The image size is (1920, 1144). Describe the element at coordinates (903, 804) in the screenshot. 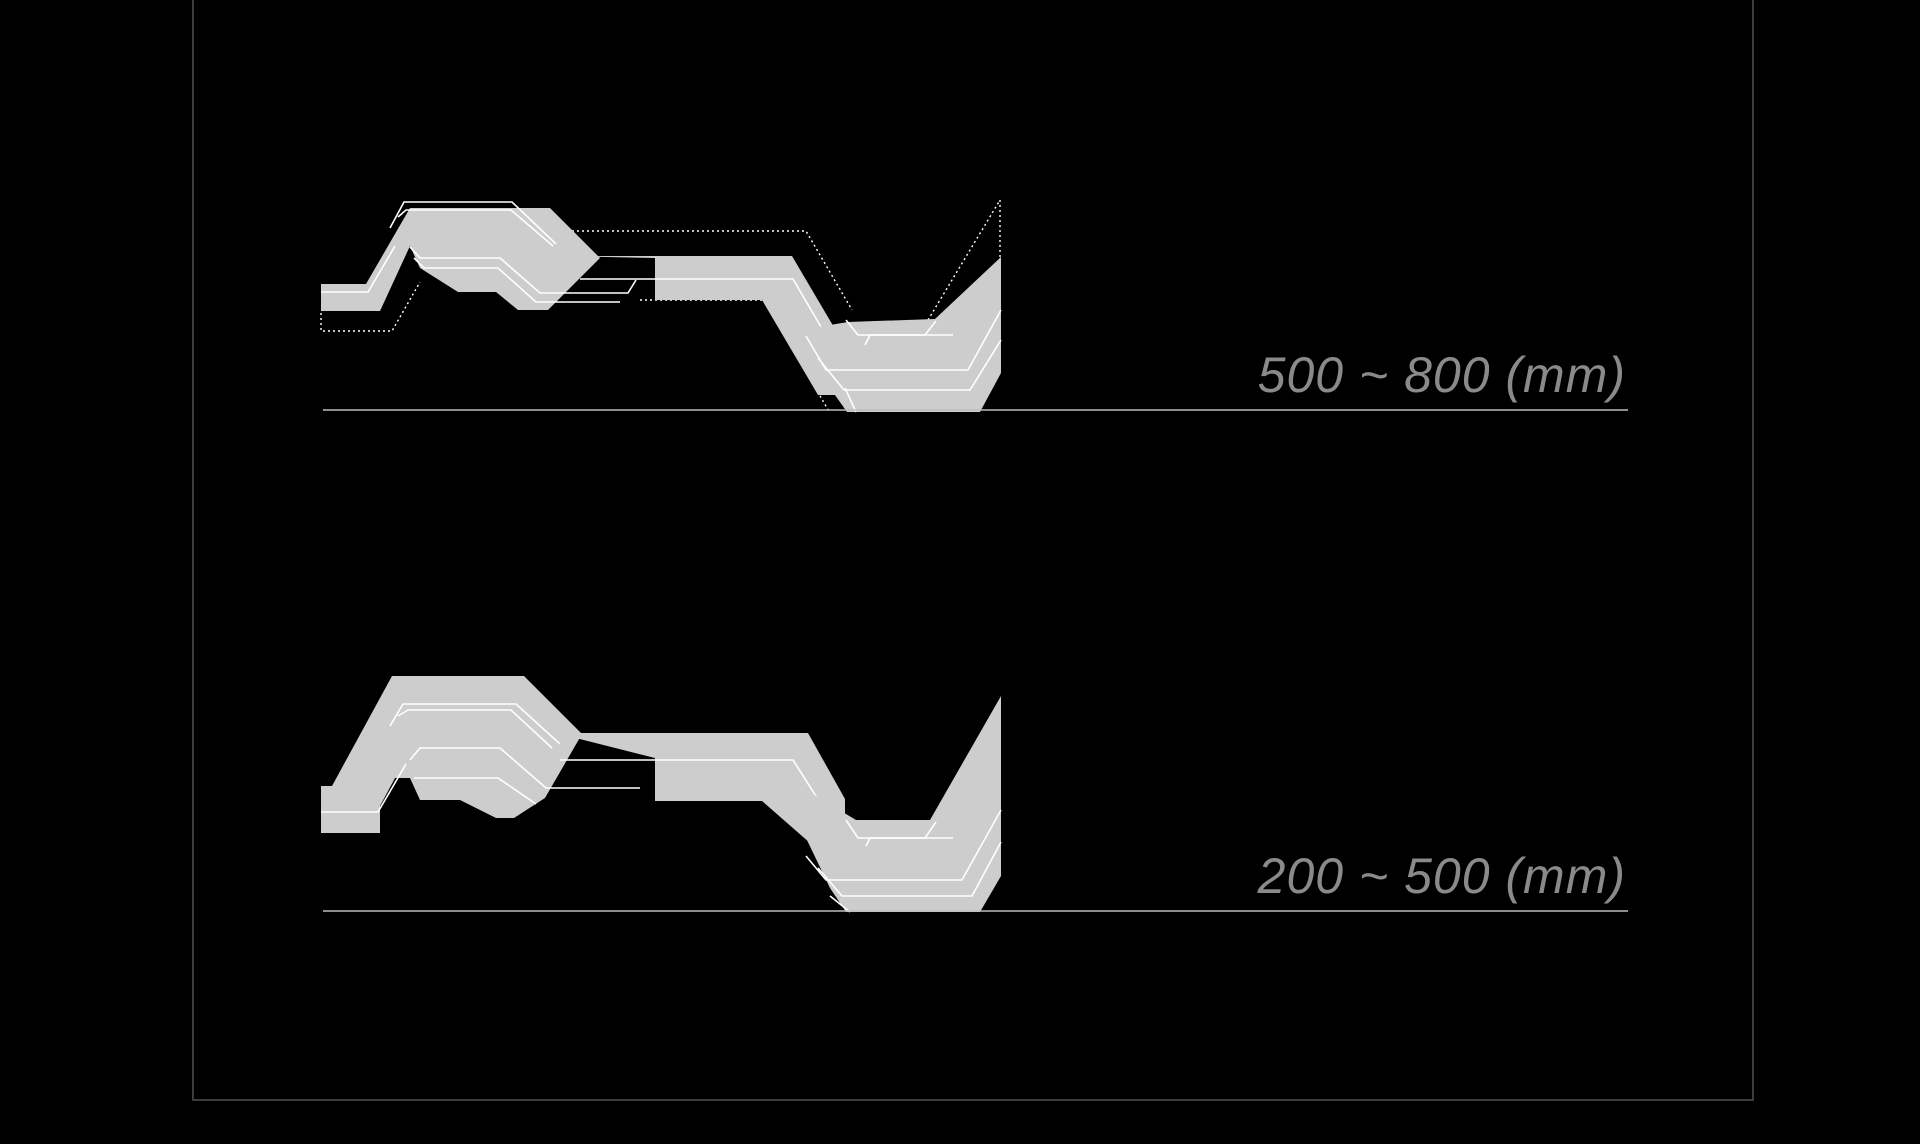

I see `segment-right-compact` at that location.